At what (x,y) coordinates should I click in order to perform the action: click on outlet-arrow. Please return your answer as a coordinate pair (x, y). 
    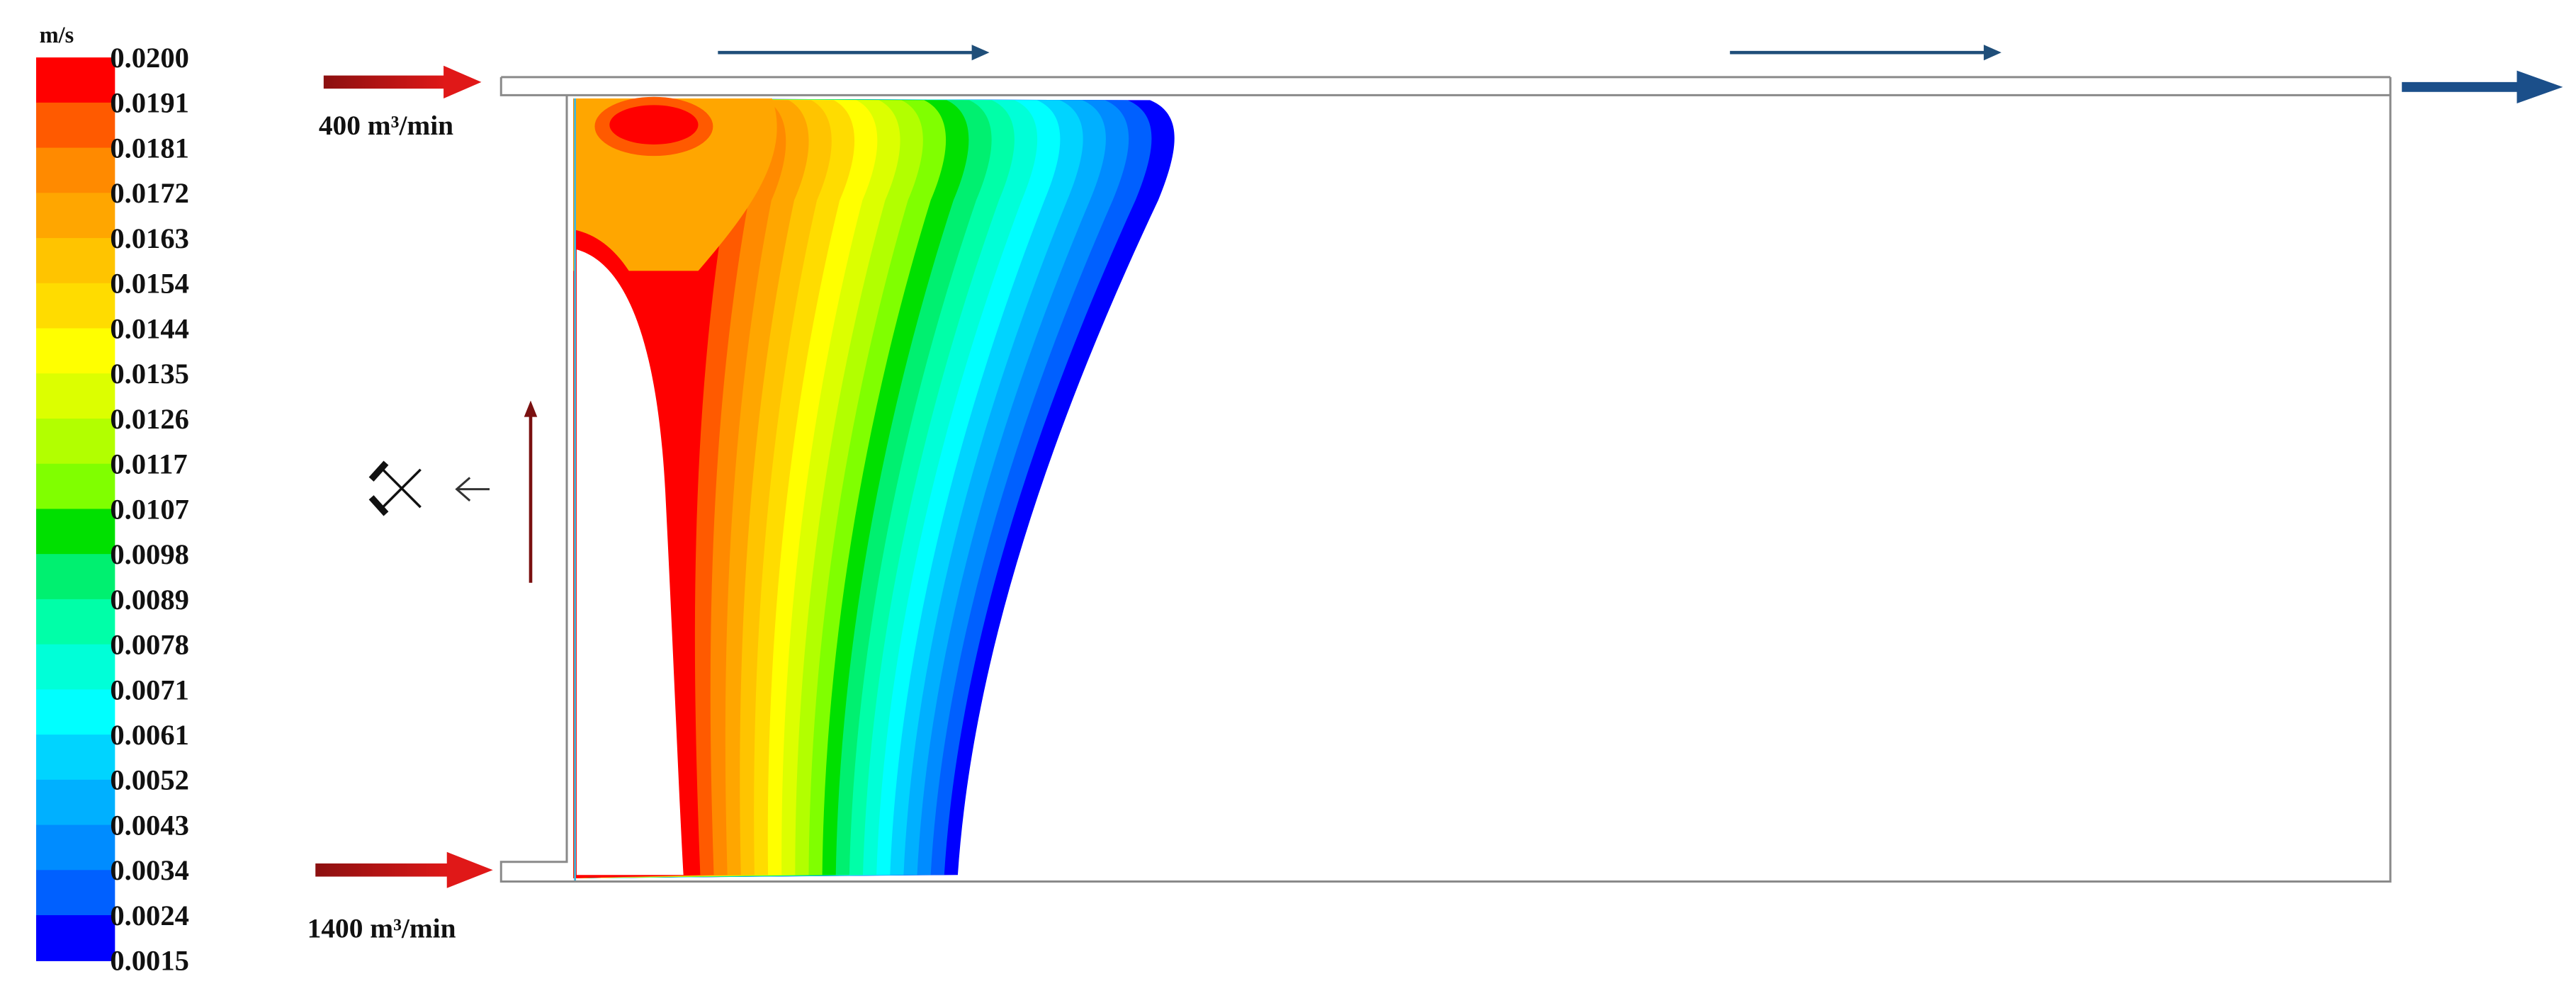
    Looking at the image, I should click on (2482, 87).